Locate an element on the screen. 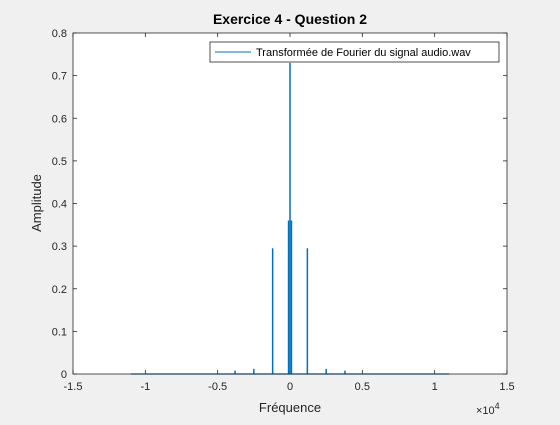 This screenshot has width=560, height=425. x-tick-label: 1 is located at coordinates (435, 387).